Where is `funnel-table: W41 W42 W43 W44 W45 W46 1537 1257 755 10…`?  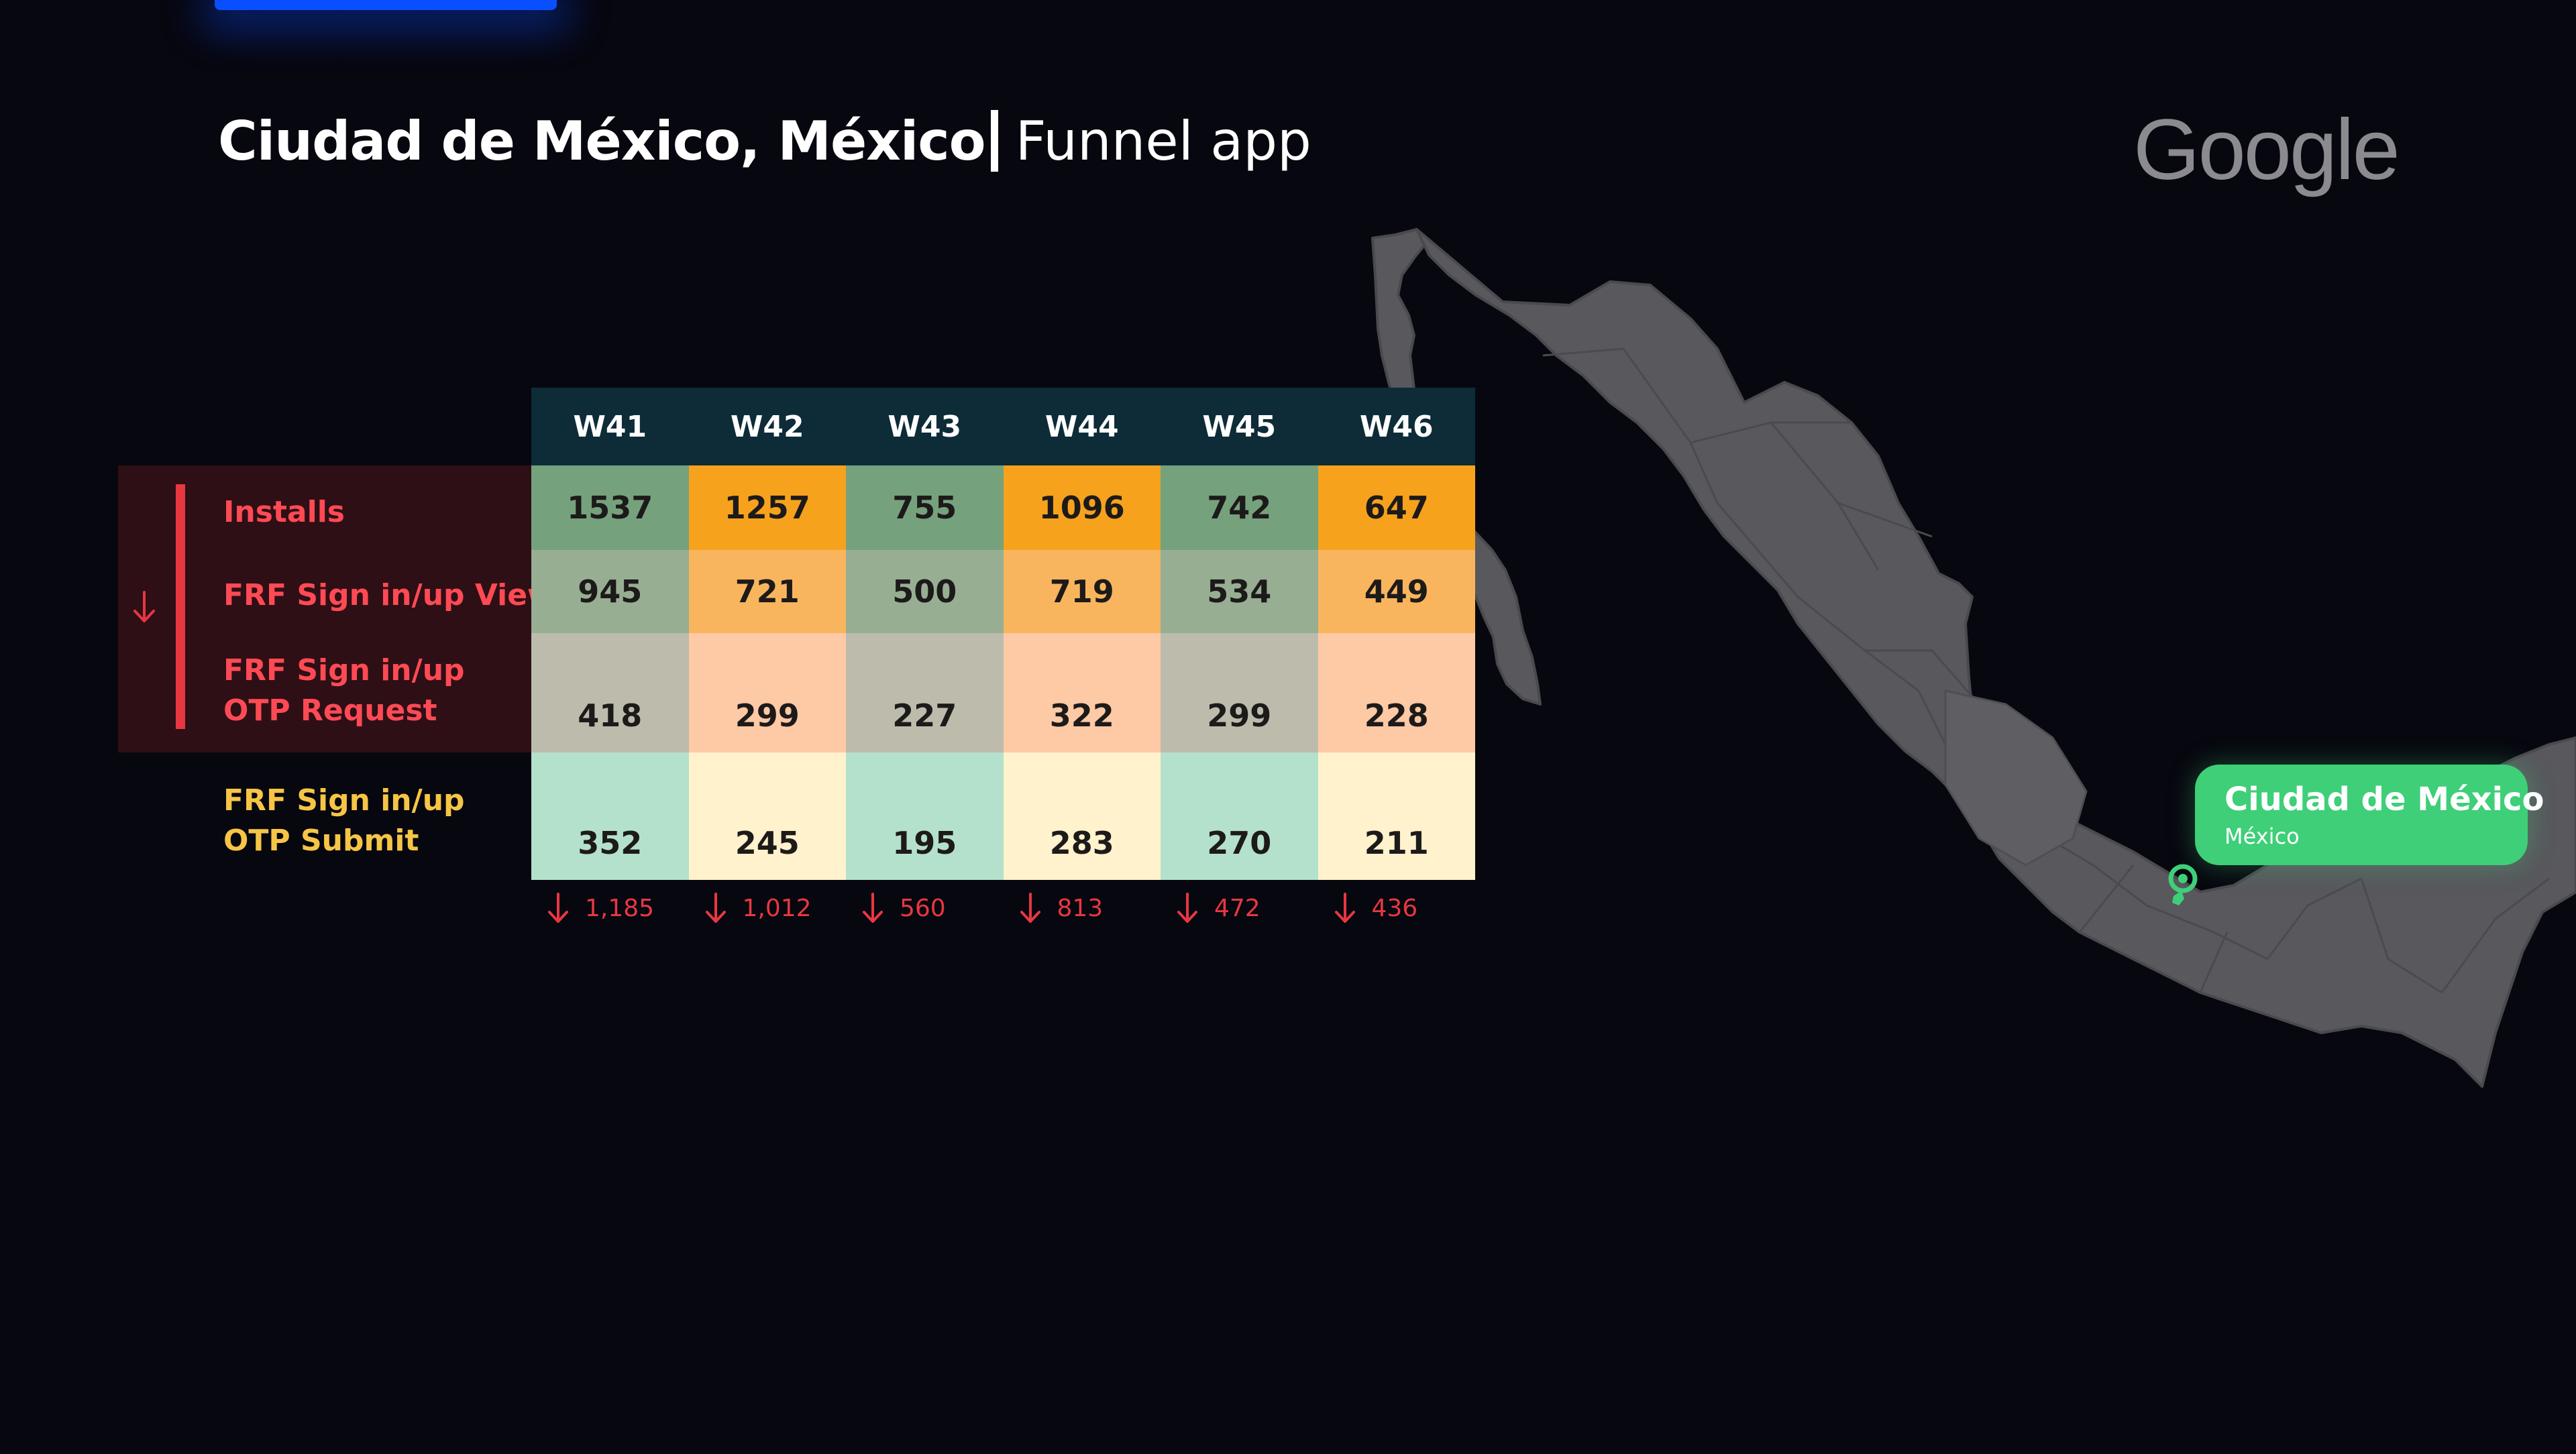
funnel-table: W41 W42 W43 W44 W45 W46 1537 1257 755 10… is located at coordinates (1003, 634).